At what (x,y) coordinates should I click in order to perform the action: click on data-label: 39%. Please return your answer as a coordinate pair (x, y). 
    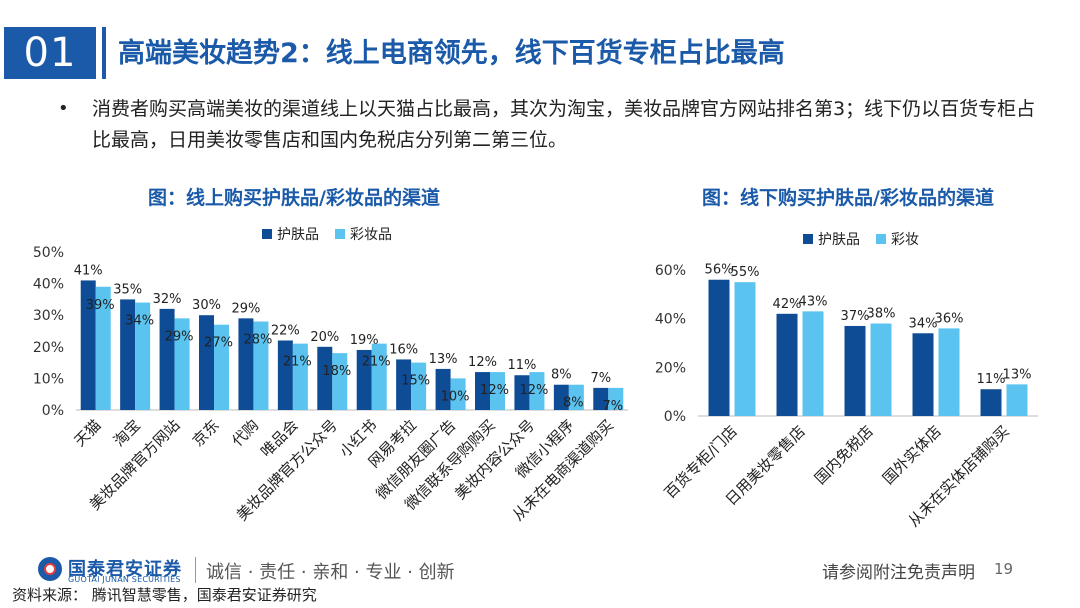
    Looking at the image, I should click on (100, 305).